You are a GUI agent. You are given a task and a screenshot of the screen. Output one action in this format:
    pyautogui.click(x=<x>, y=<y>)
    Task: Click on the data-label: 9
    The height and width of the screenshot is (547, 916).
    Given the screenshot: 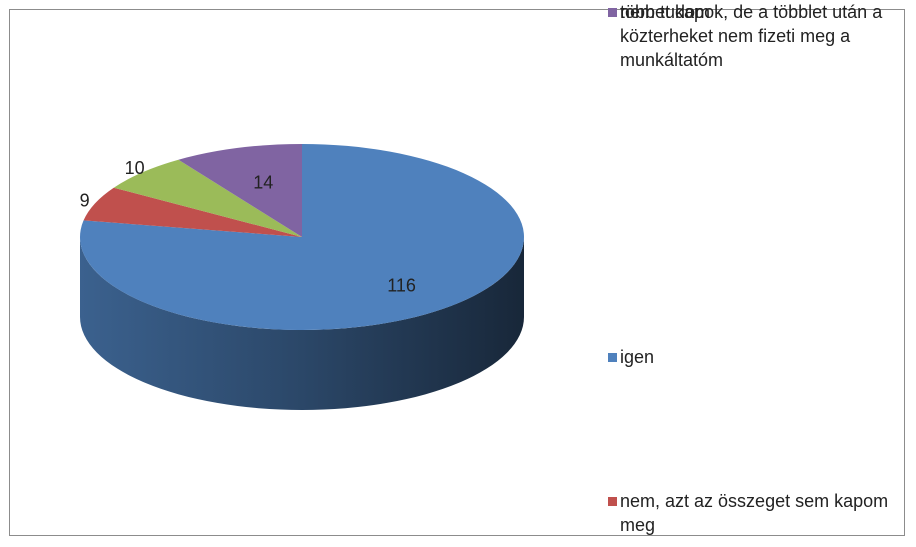 What is the action you would take?
    pyautogui.click(x=85, y=201)
    